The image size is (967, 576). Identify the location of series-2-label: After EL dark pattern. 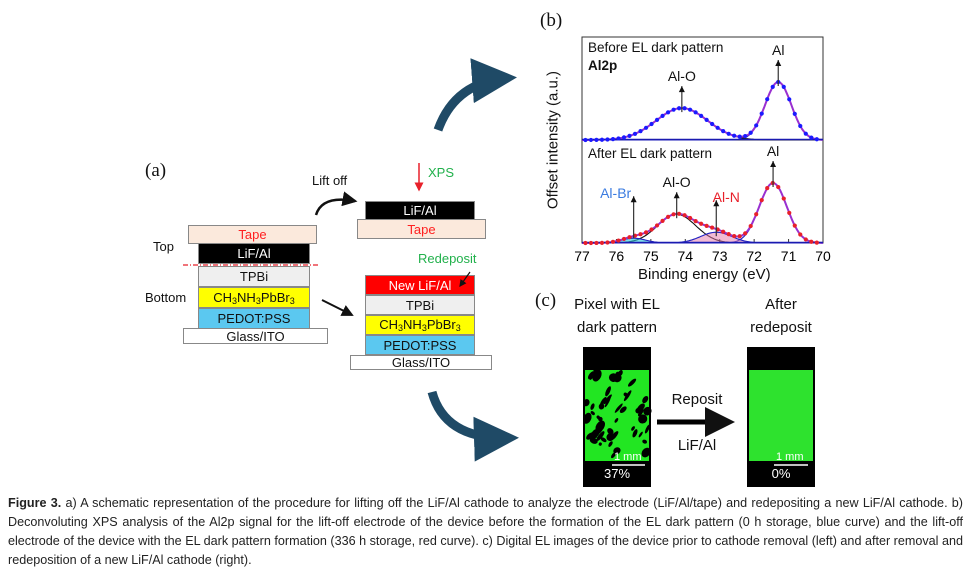
(650, 153).